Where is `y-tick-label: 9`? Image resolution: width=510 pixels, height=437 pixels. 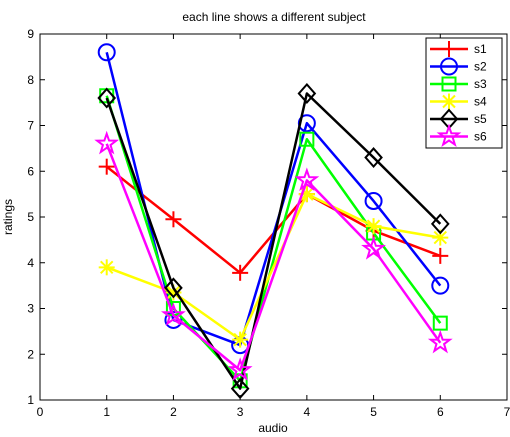
y-tick-label: 9 is located at coordinates (30, 34).